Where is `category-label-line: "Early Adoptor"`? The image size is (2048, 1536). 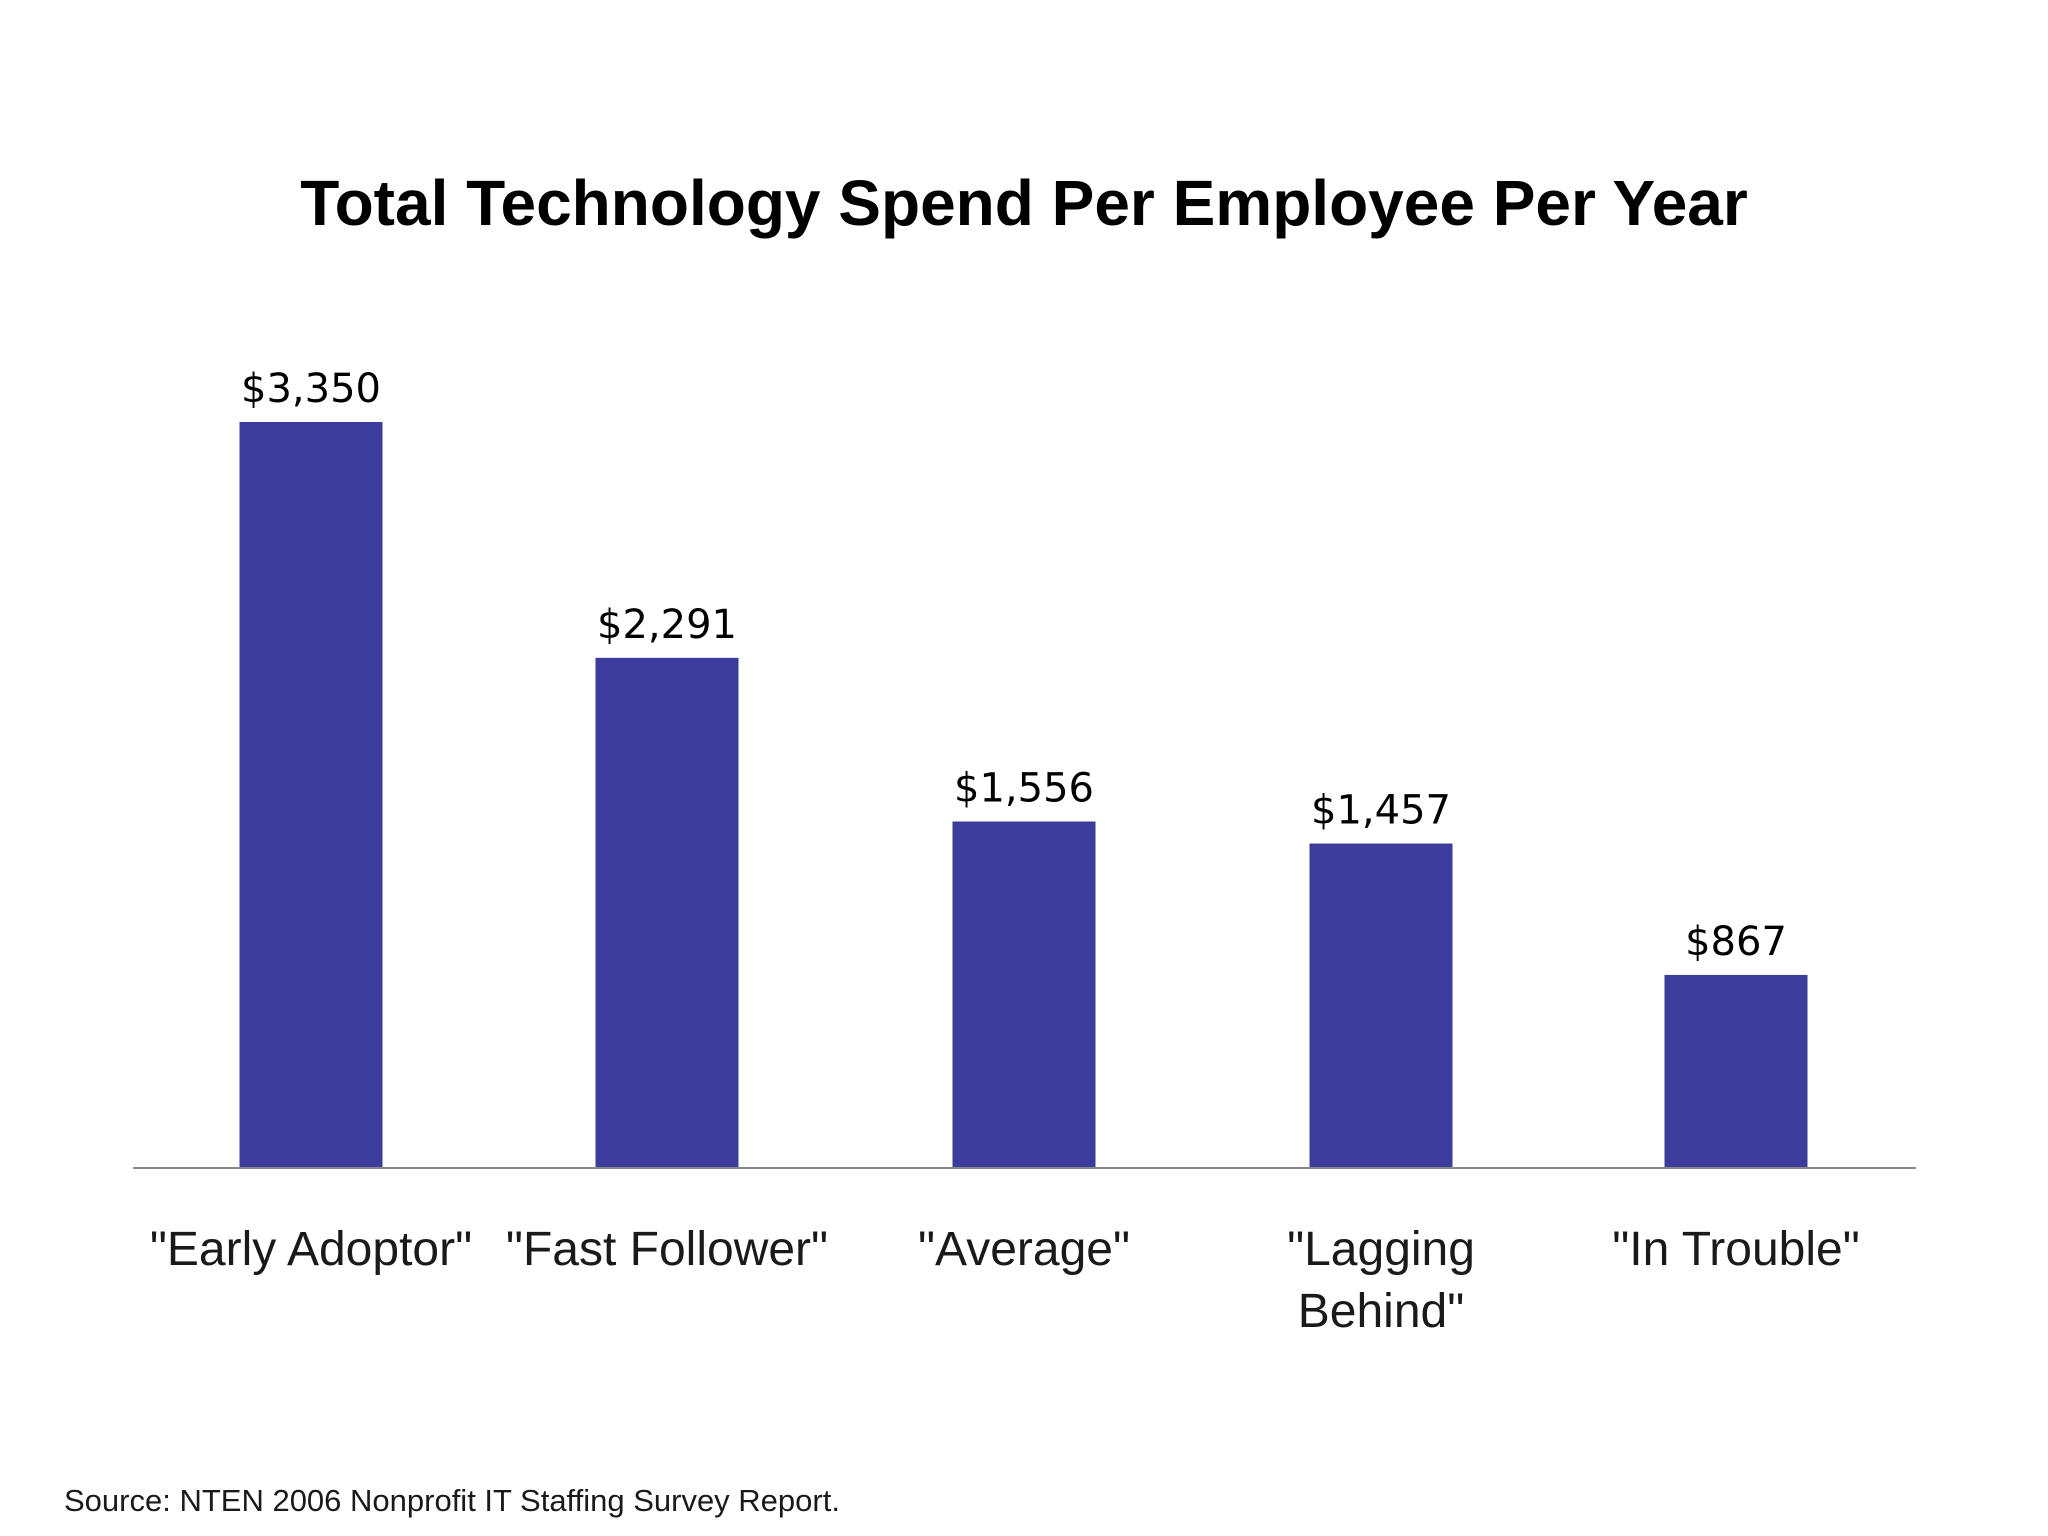
category-label-line: "Early Adoptor" is located at coordinates (311, 1249).